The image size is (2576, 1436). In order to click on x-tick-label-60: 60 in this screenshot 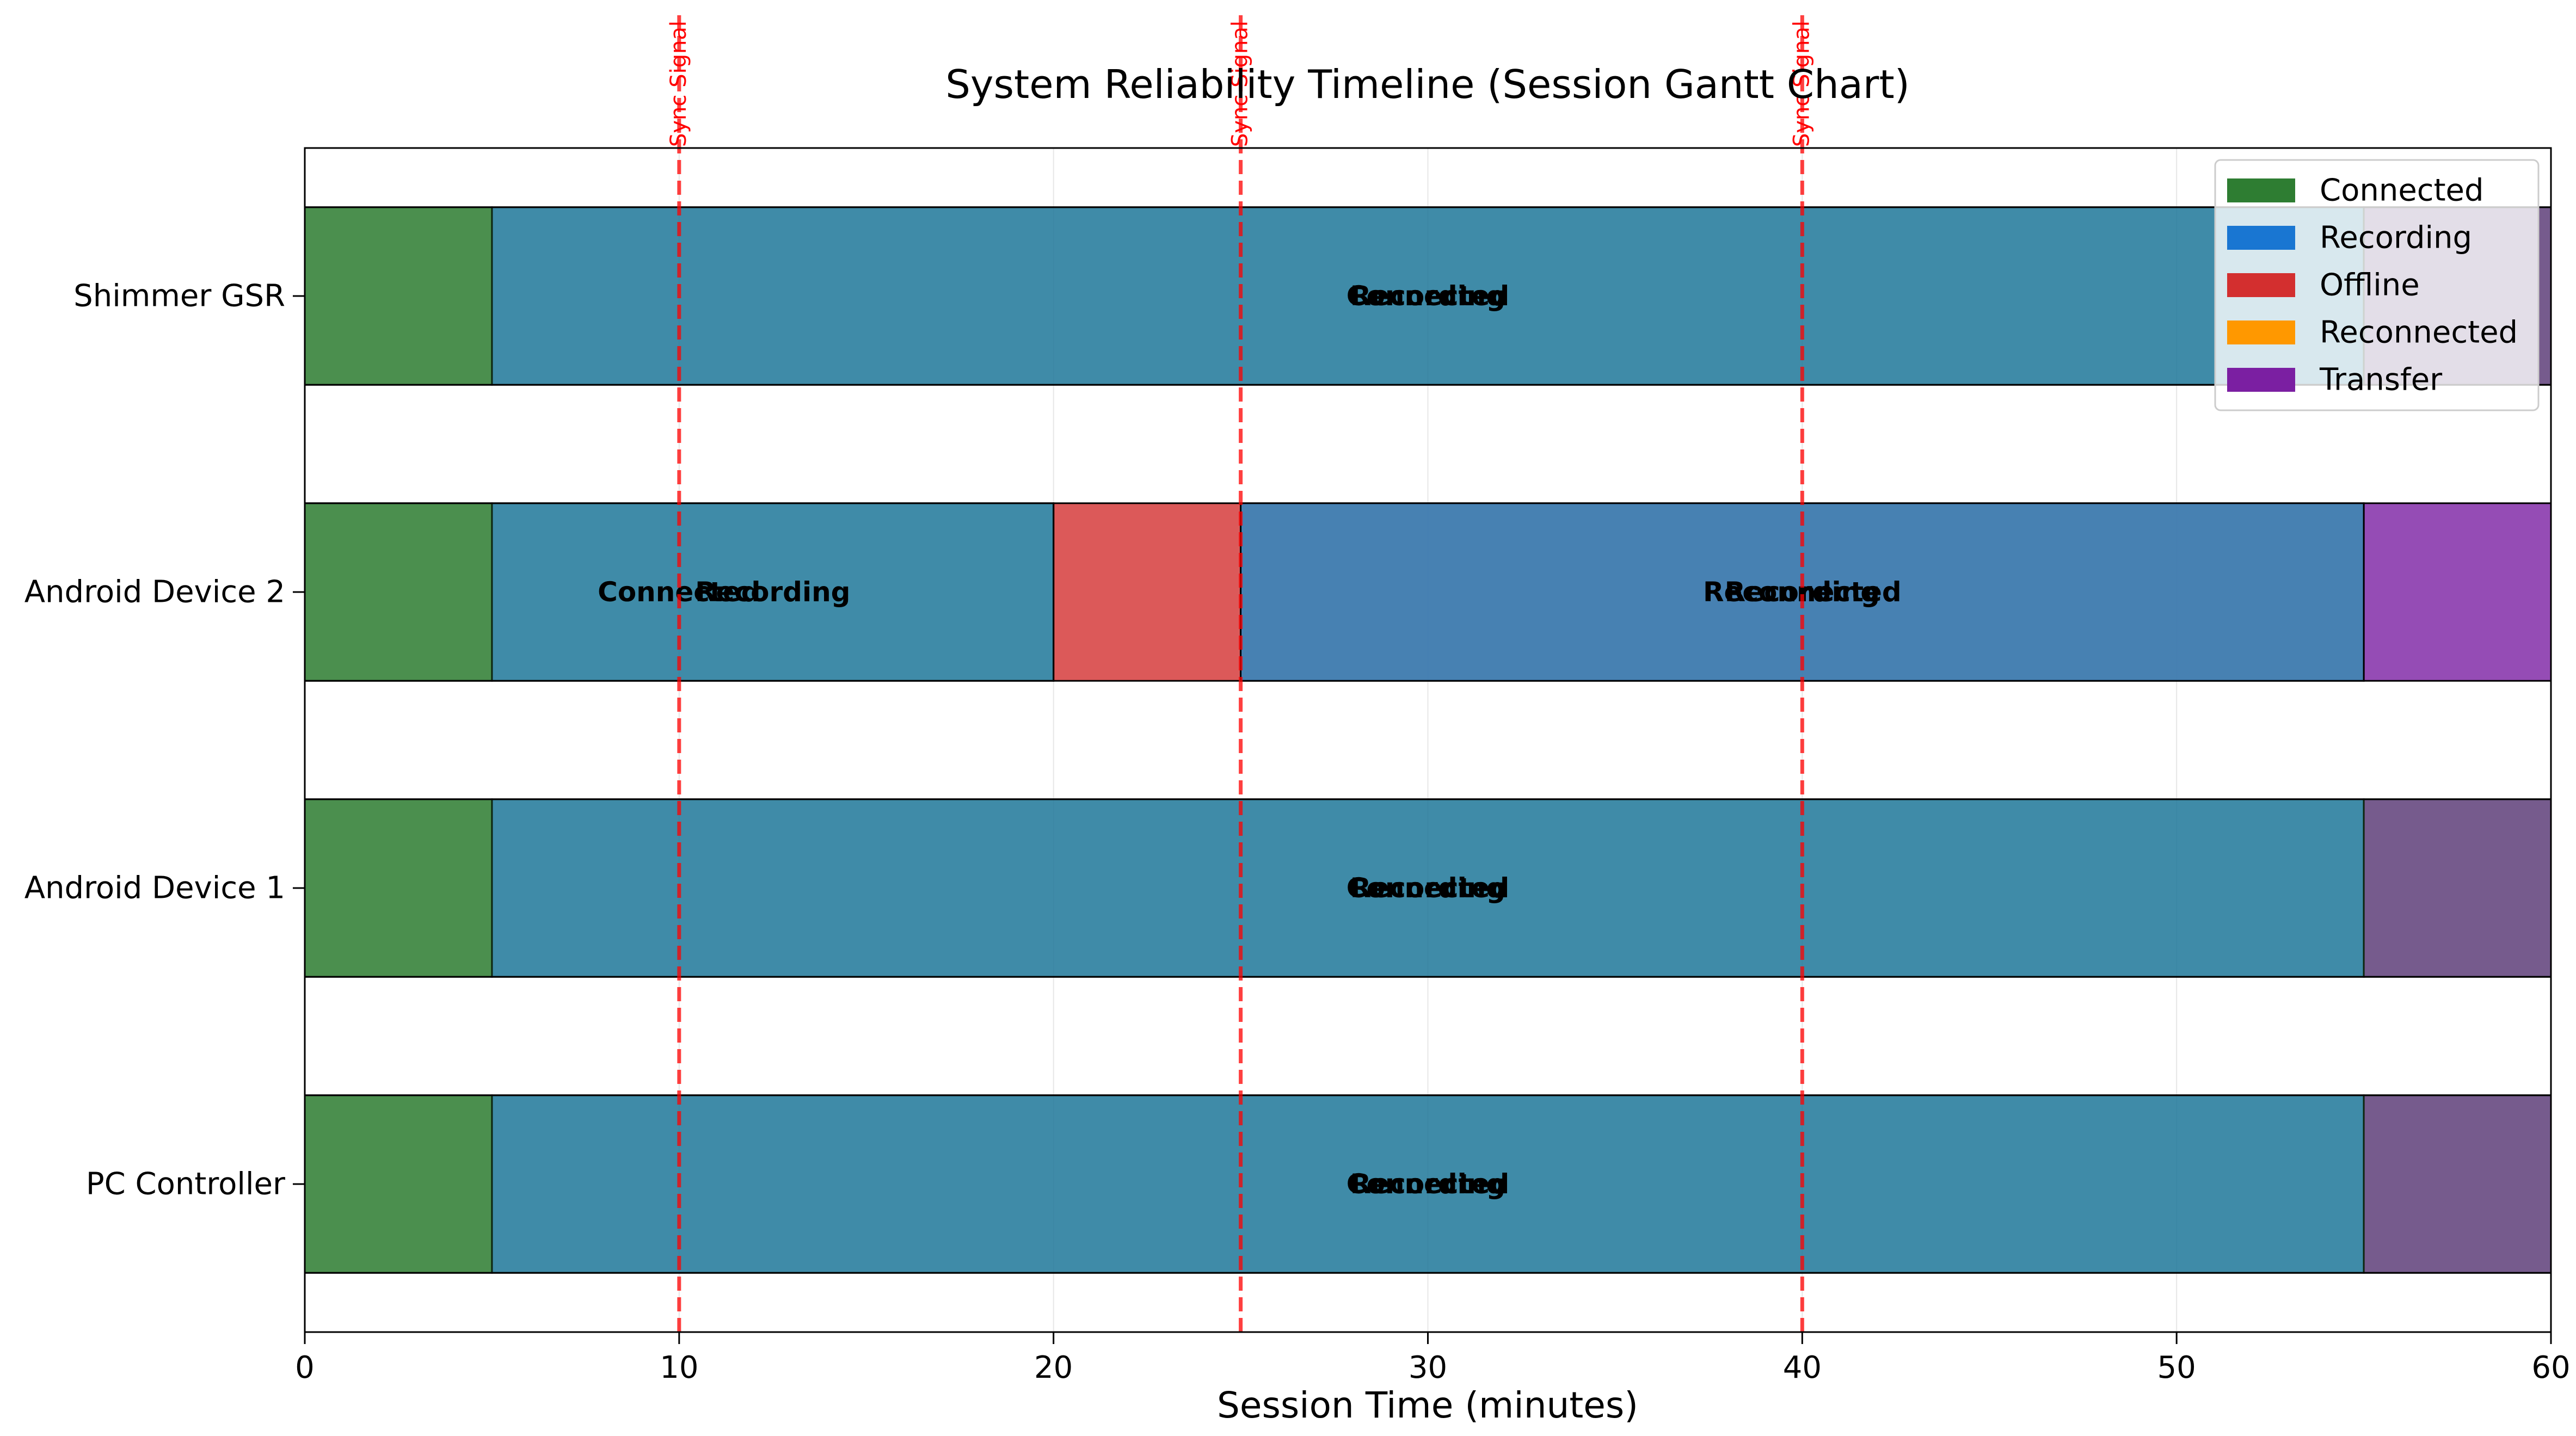, I will do `click(2550, 1367)`.